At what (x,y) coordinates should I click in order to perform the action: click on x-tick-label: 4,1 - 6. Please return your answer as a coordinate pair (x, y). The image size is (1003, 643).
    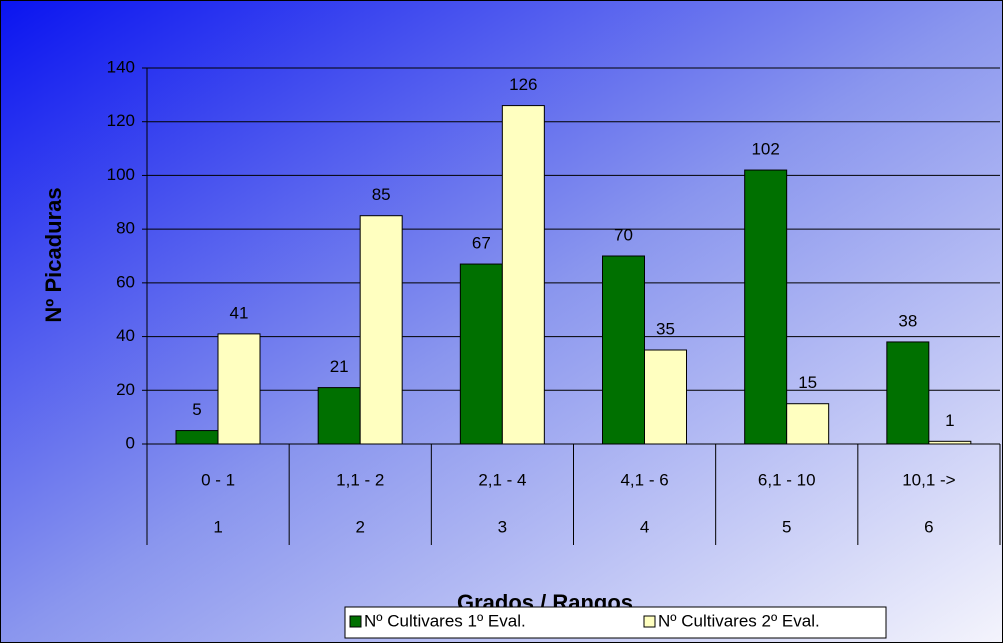
    Looking at the image, I should click on (644, 479).